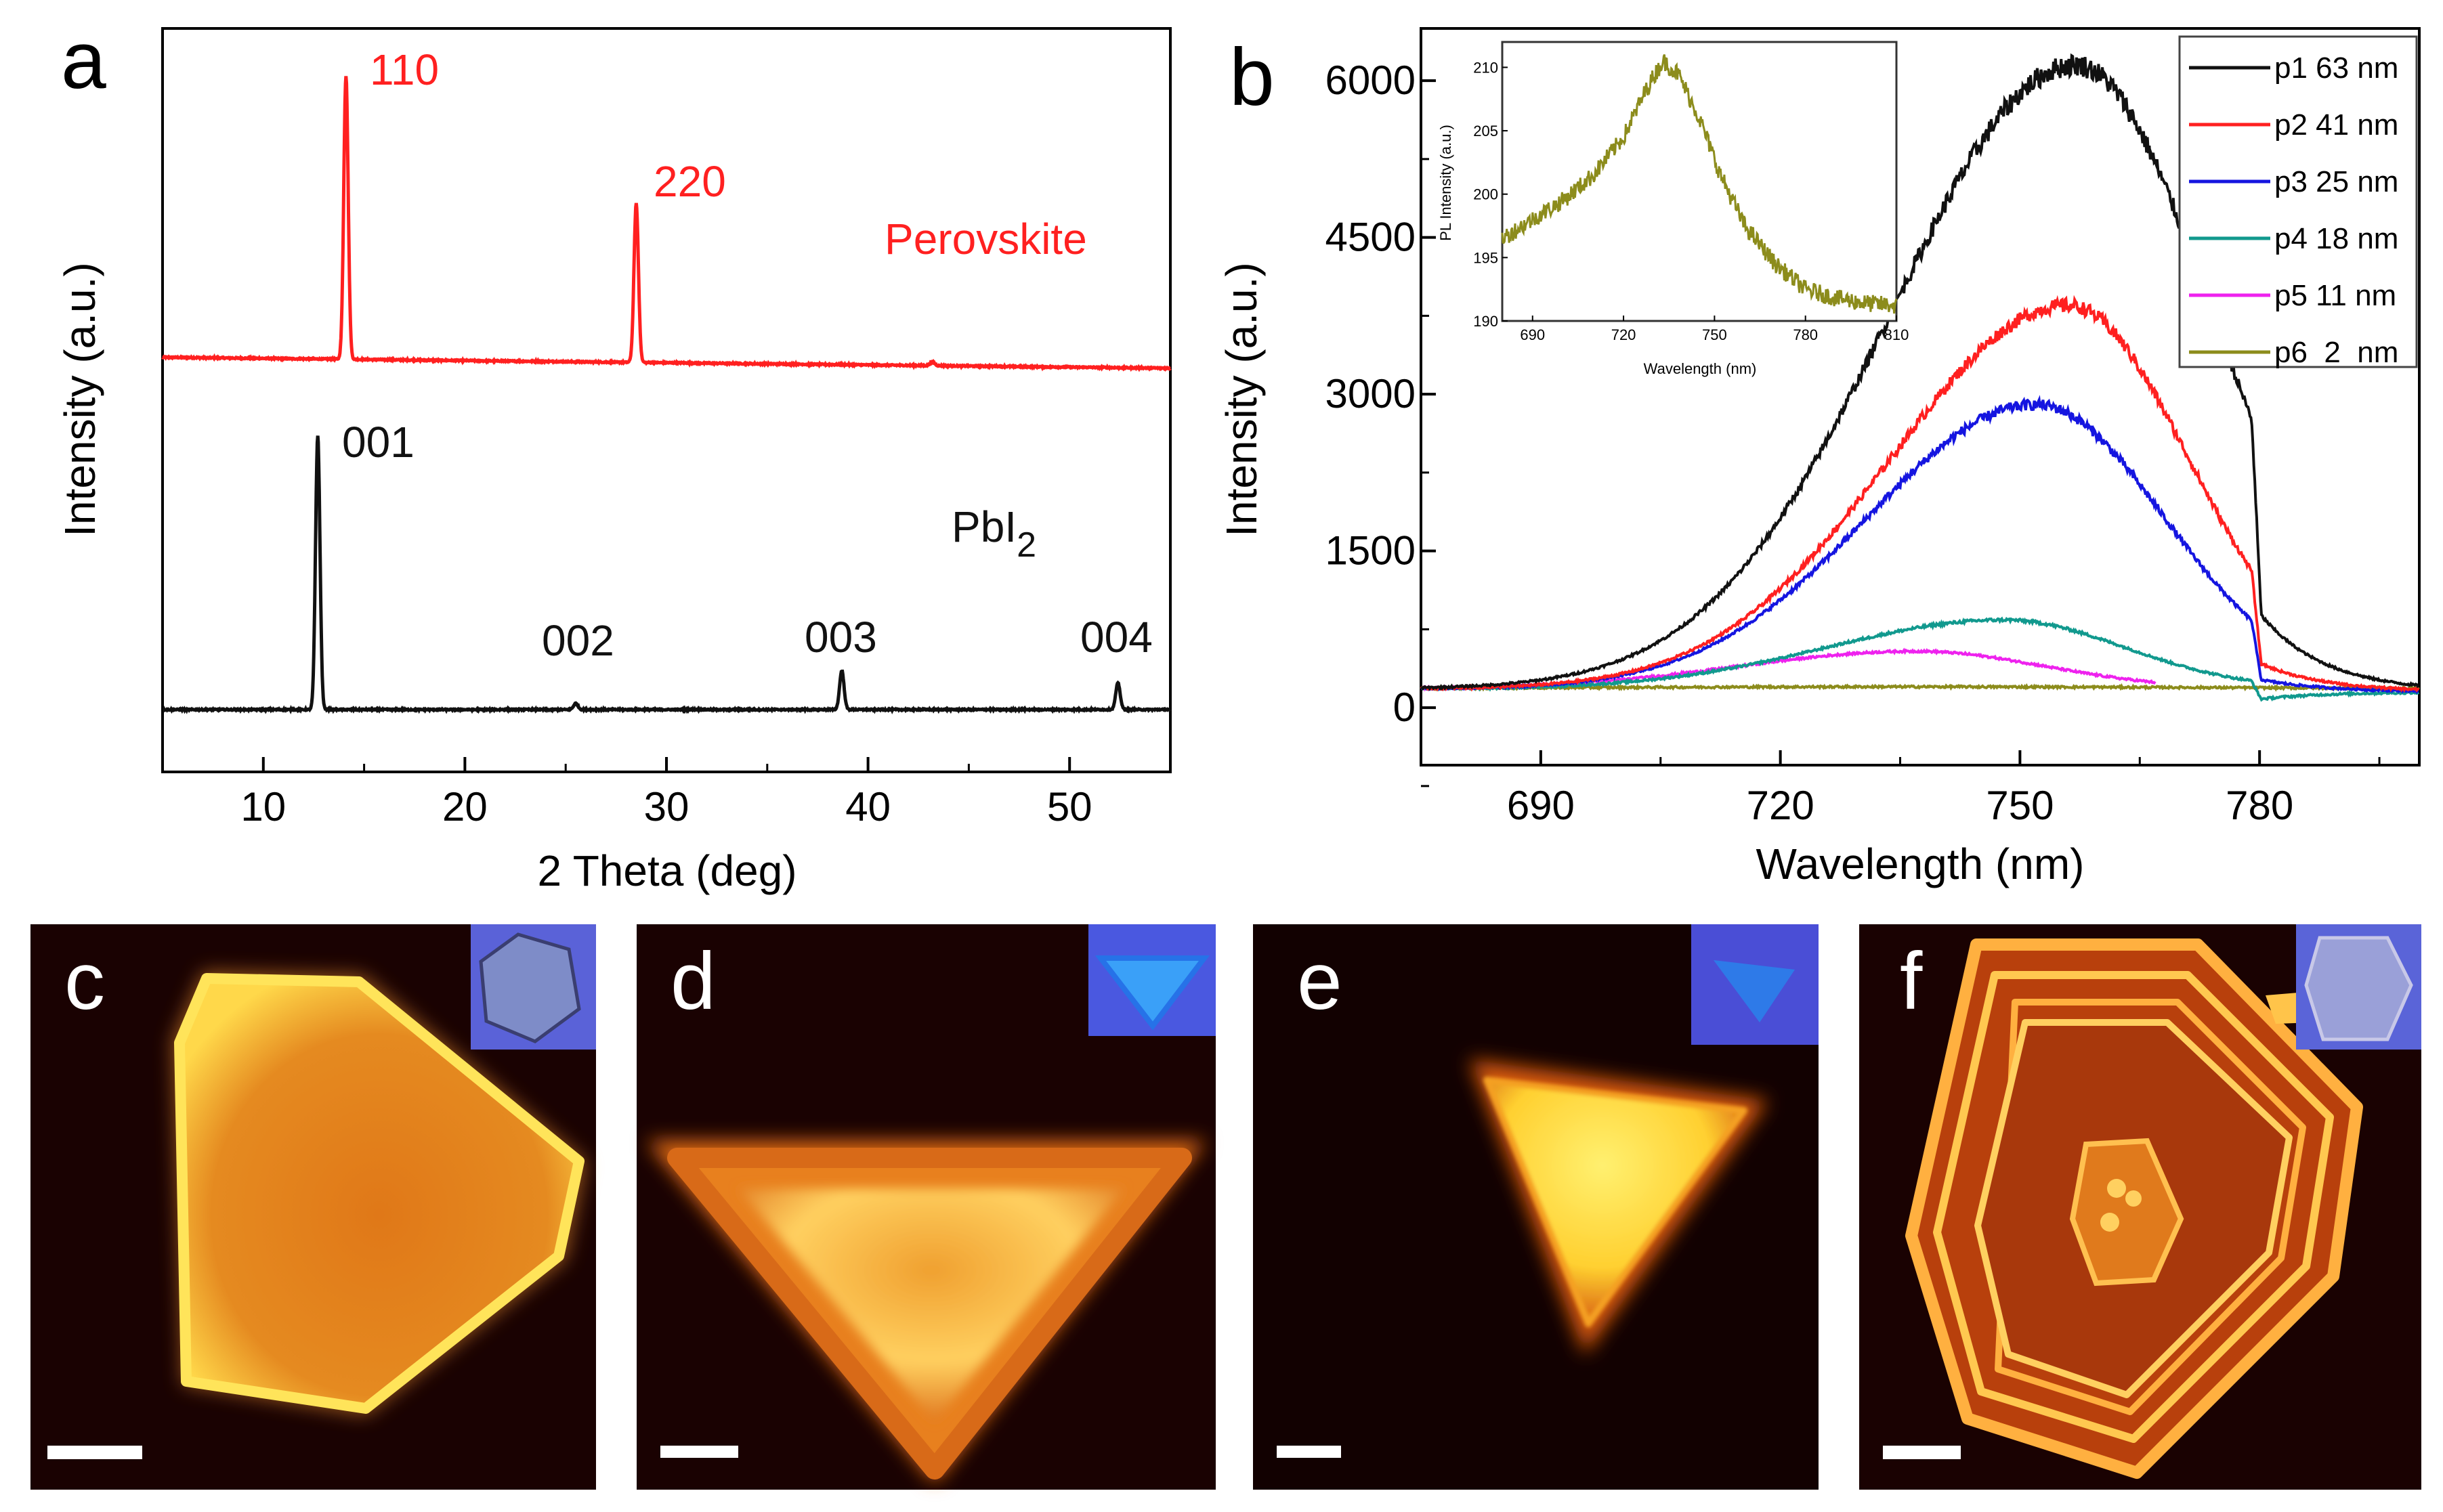  What do you see at coordinates (1486, 67) in the screenshot?
I see `inset-y-tick-label: 210` at bounding box center [1486, 67].